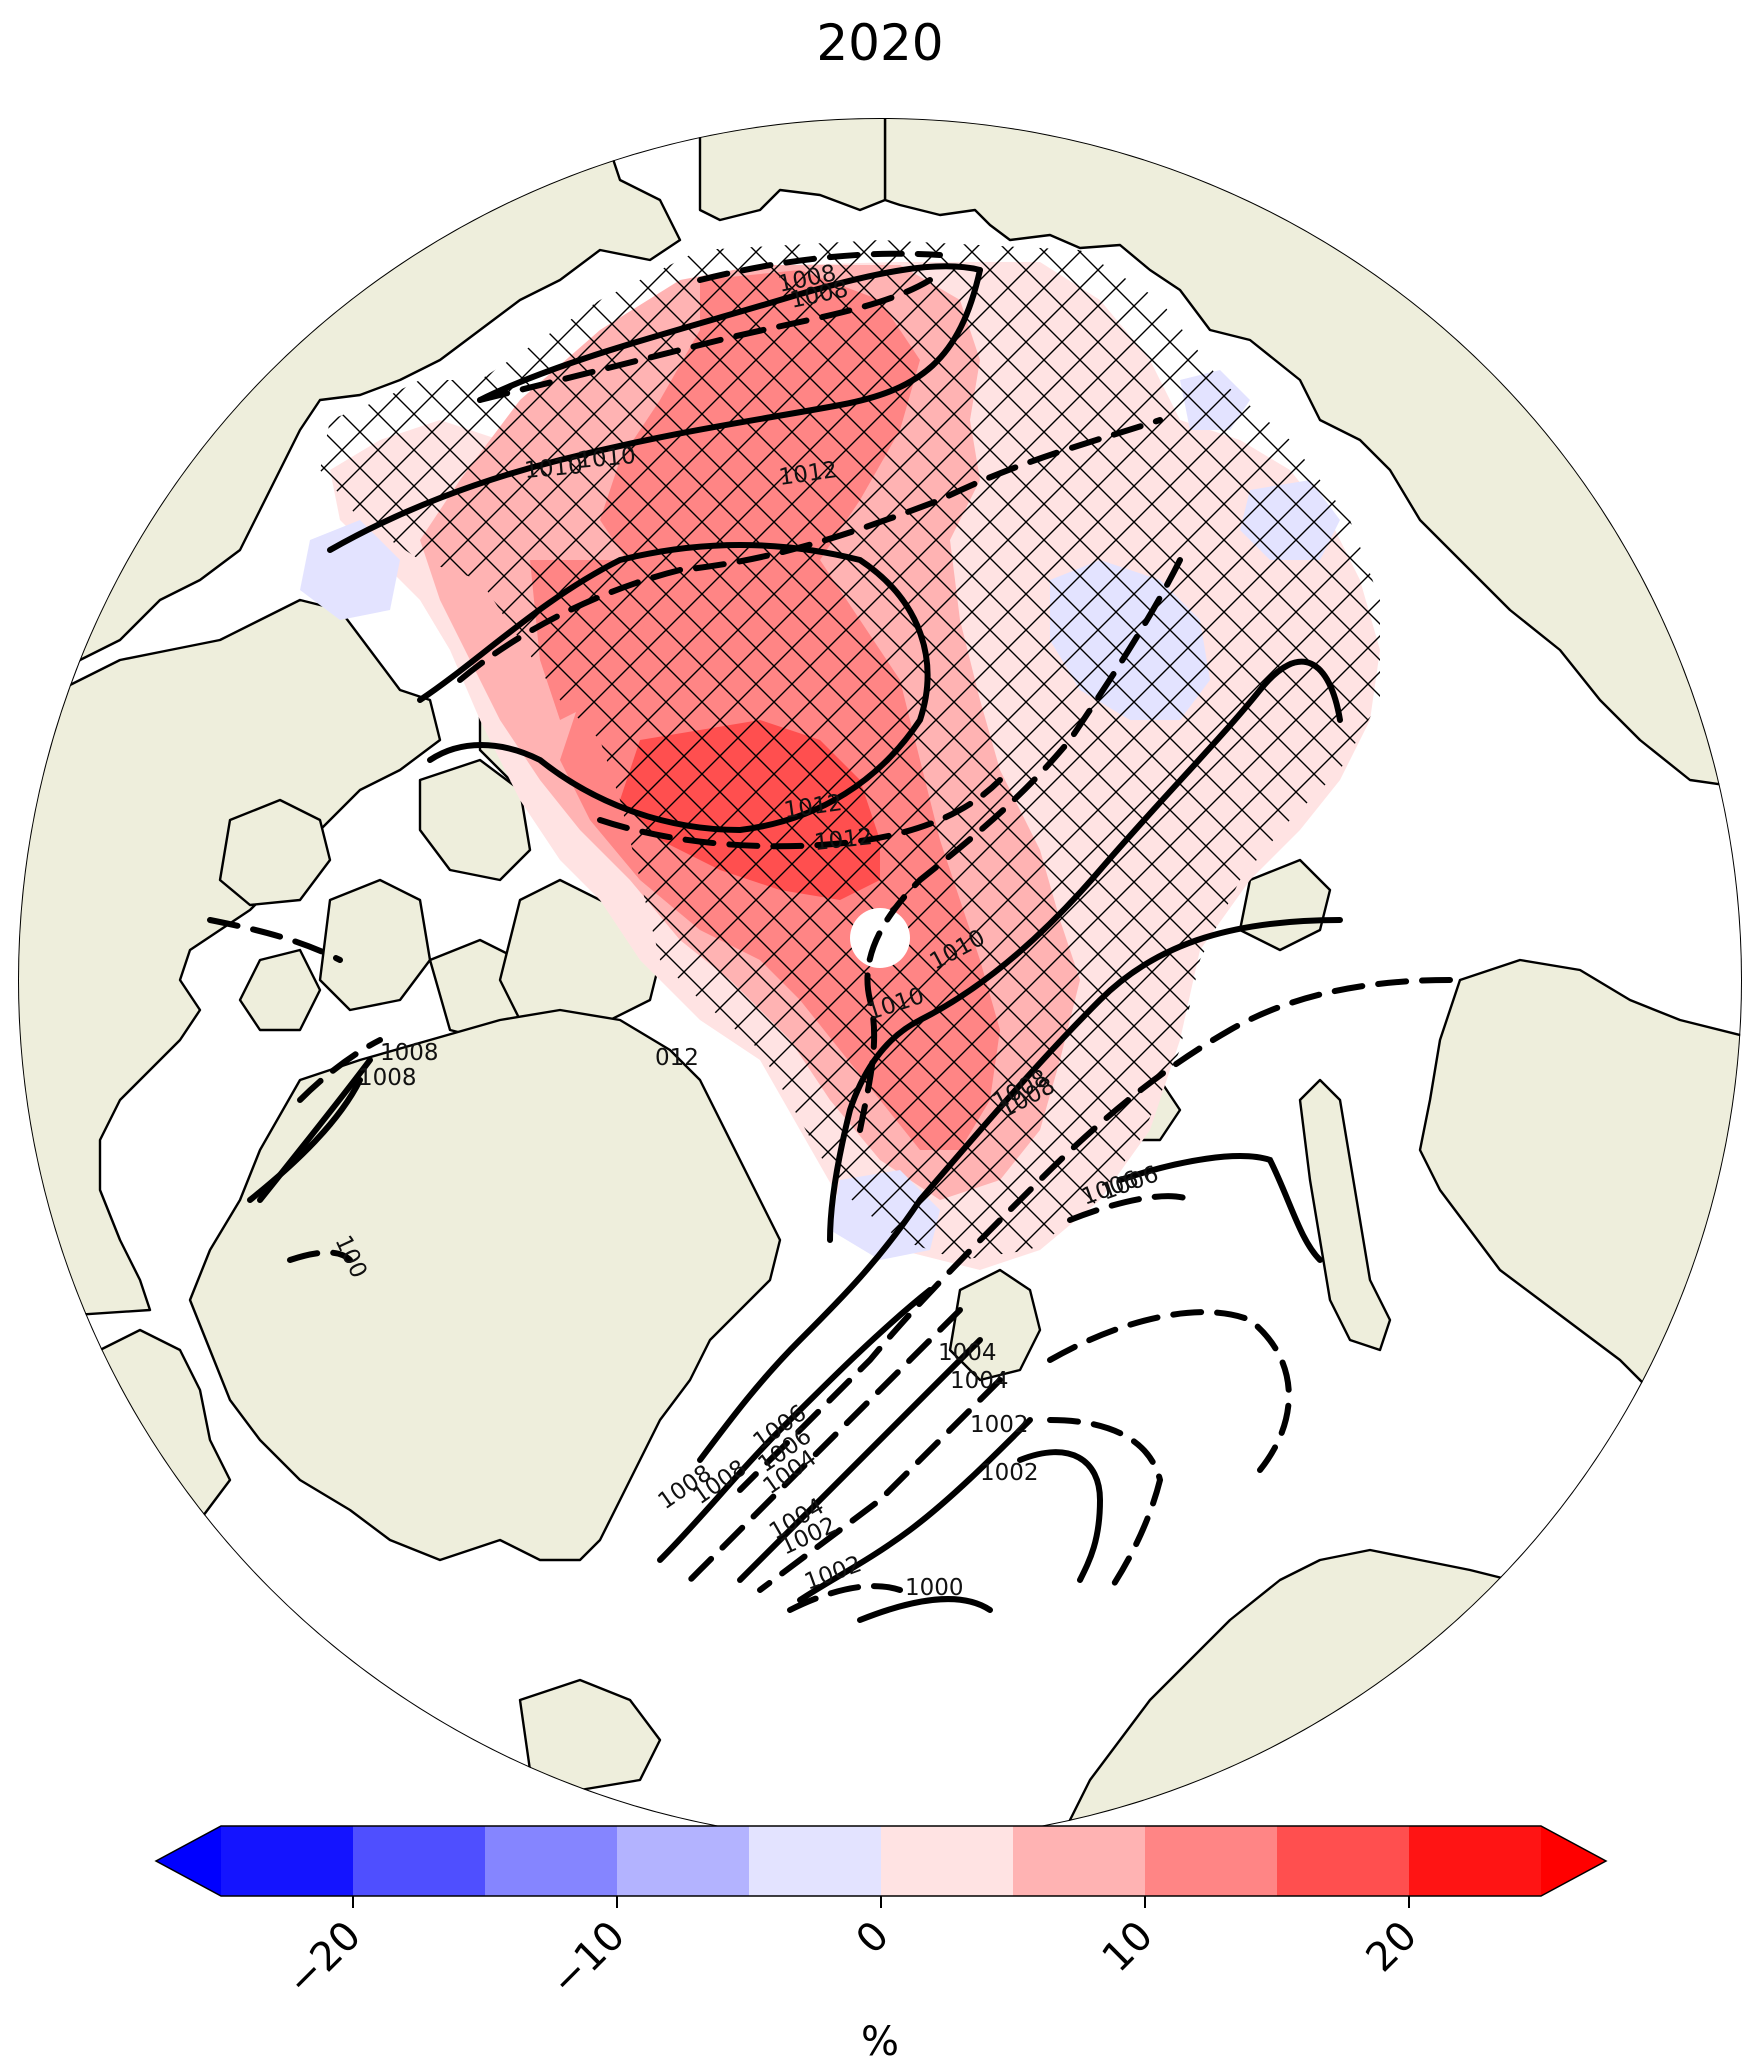 Image resolution: width=1759 pixels, height=2071 pixels. Describe the element at coordinates (873, 1938) in the screenshot. I see `colorbar-tick-label: 0` at that location.